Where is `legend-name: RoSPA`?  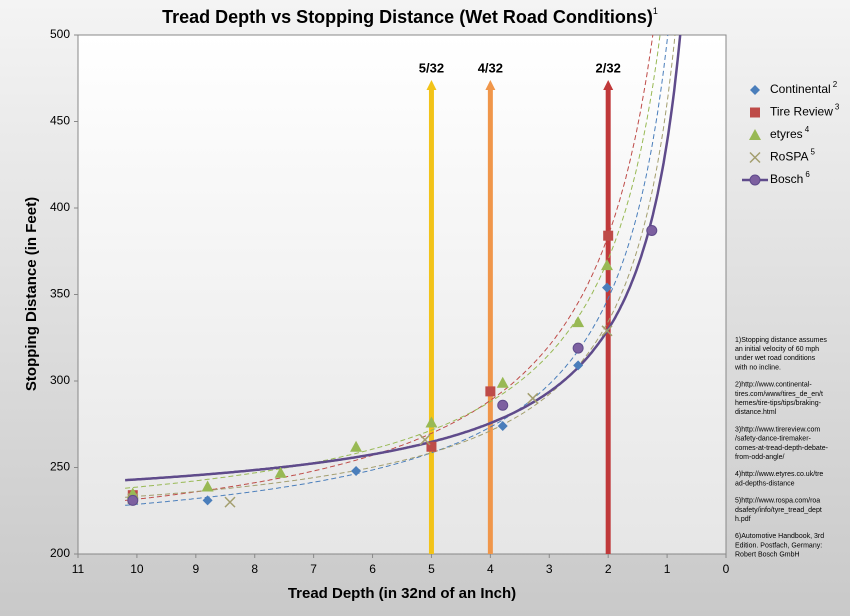 legend-name: RoSPA is located at coordinates (789, 157).